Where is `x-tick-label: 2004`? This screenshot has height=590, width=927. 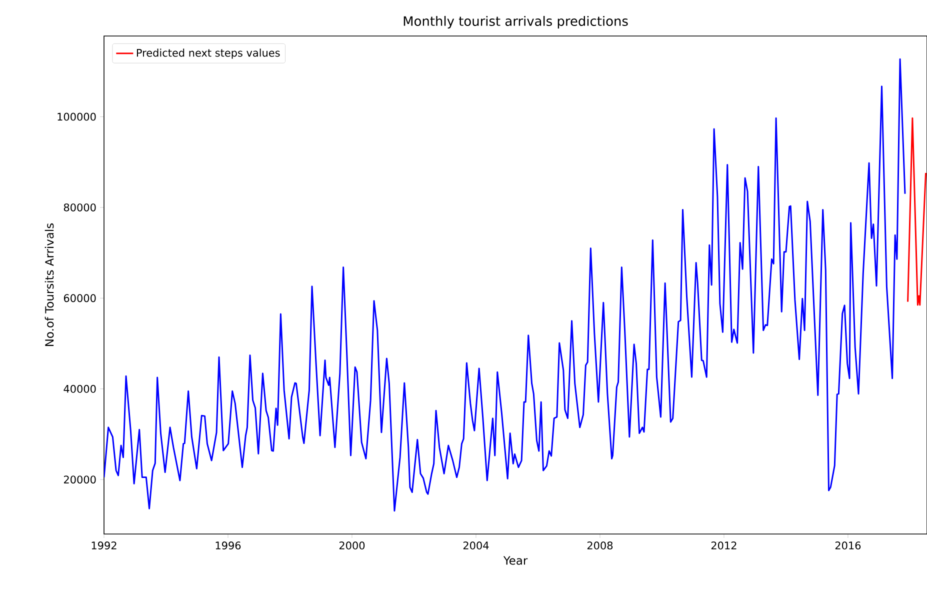 x-tick-label: 2004 is located at coordinates (476, 546).